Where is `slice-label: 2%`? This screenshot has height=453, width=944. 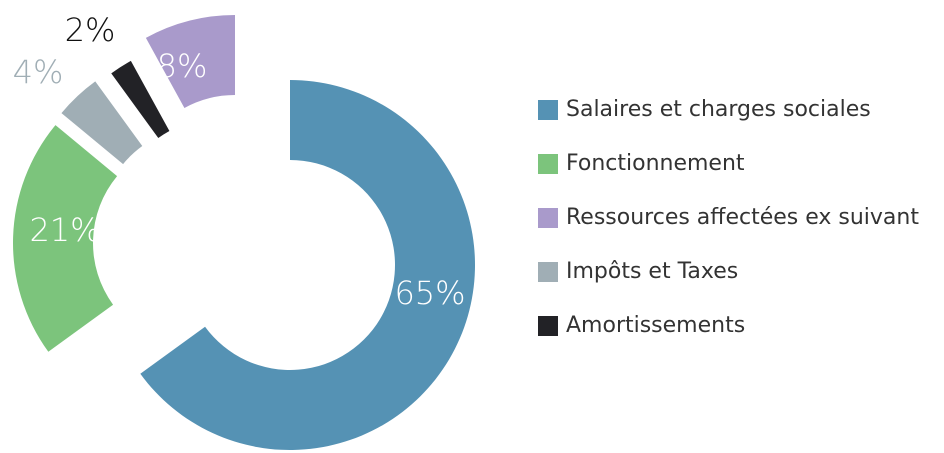 slice-label: 2% is located at coordinates (90, 30).